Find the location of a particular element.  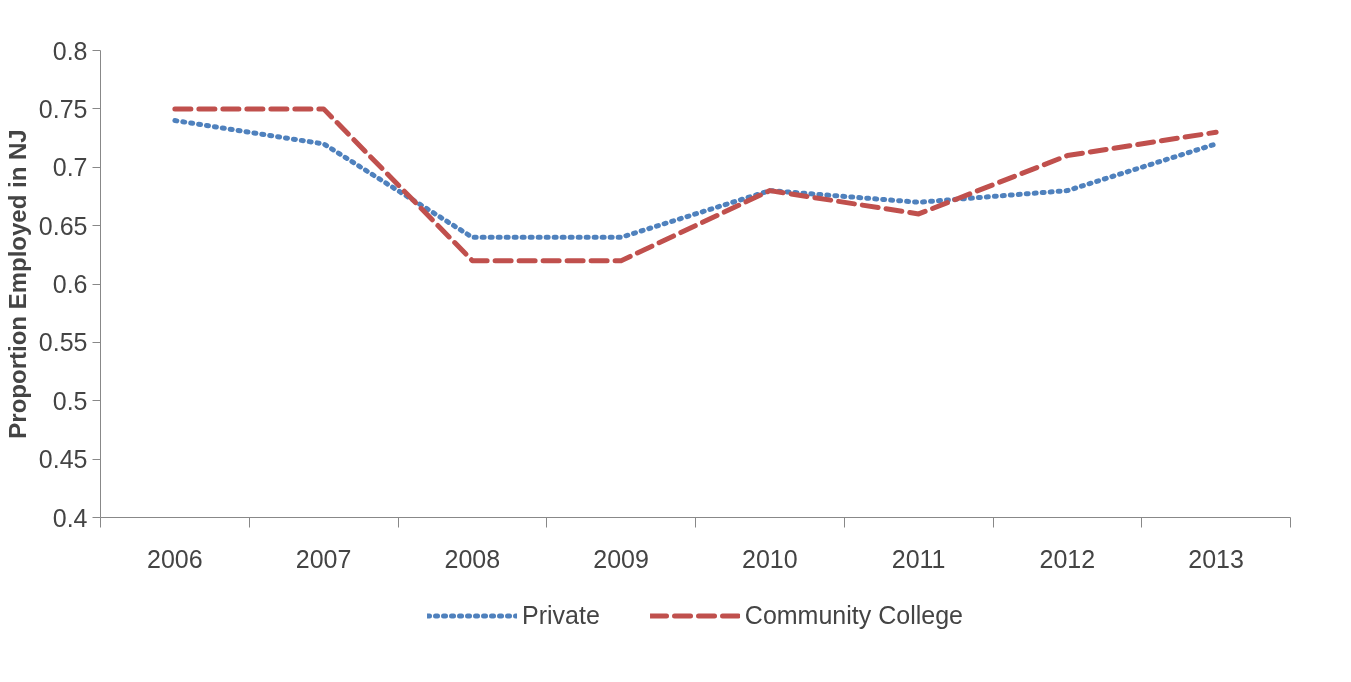

x-tick-label: 2009 is located at coordinates (621, 558).